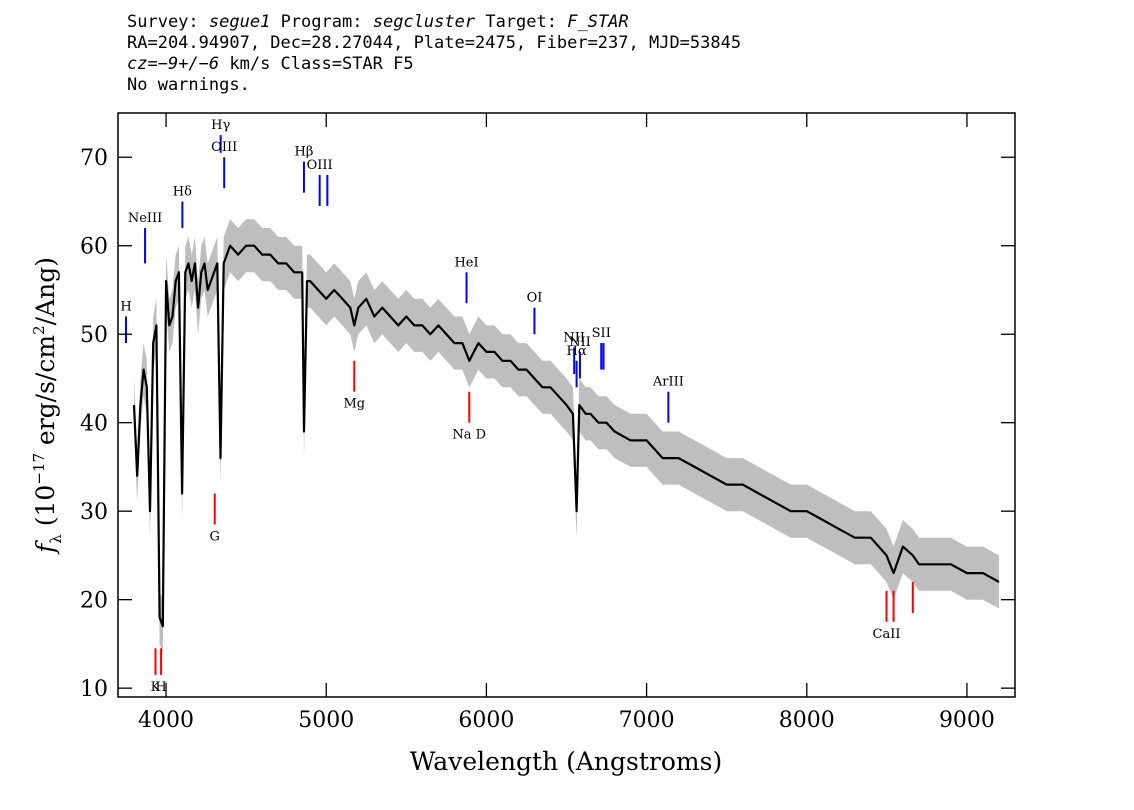 The width and height of the screenshot is (1134, 810). I want to click on y-tick-label: 10, so click(94, 689).